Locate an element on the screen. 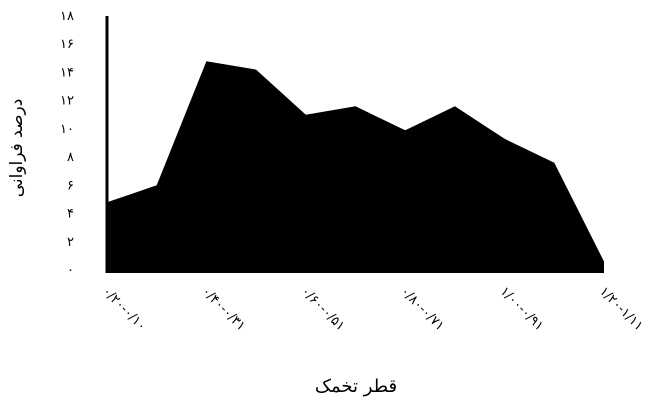 Image resolution: width=662 pixels, height=407 pixels. y-axis-label: درصد فراوانی is located at coordinates (17, 148).